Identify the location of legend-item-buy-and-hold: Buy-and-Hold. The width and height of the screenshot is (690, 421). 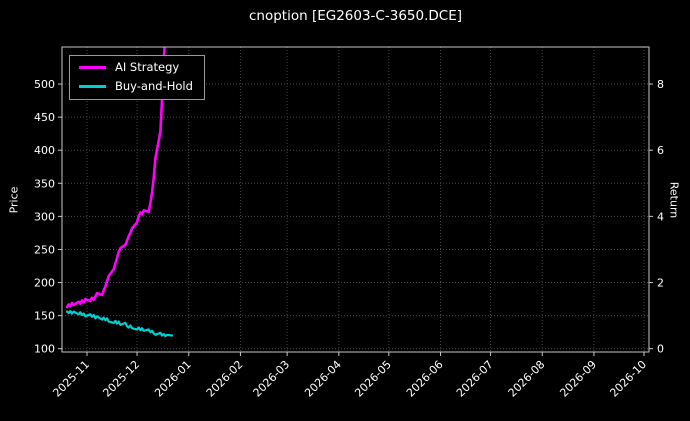
(136, 85).